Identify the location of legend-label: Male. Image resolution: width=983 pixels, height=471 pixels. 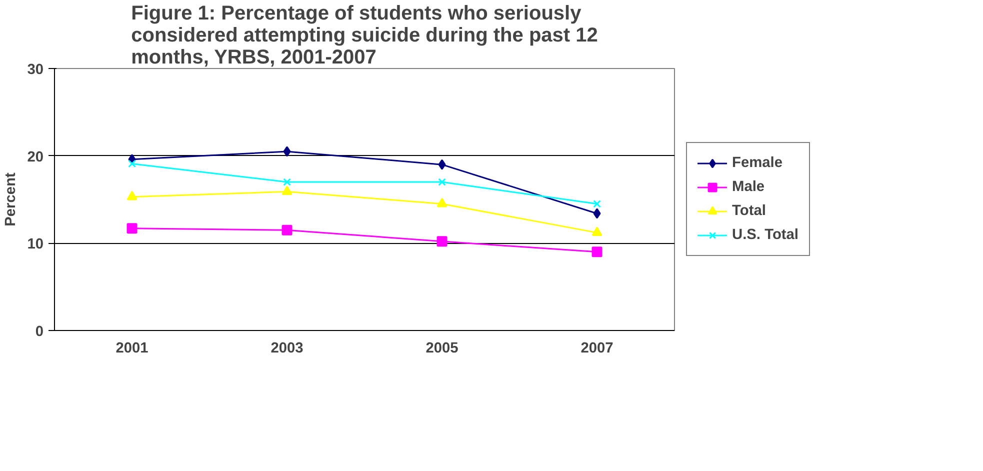
(748, 187).